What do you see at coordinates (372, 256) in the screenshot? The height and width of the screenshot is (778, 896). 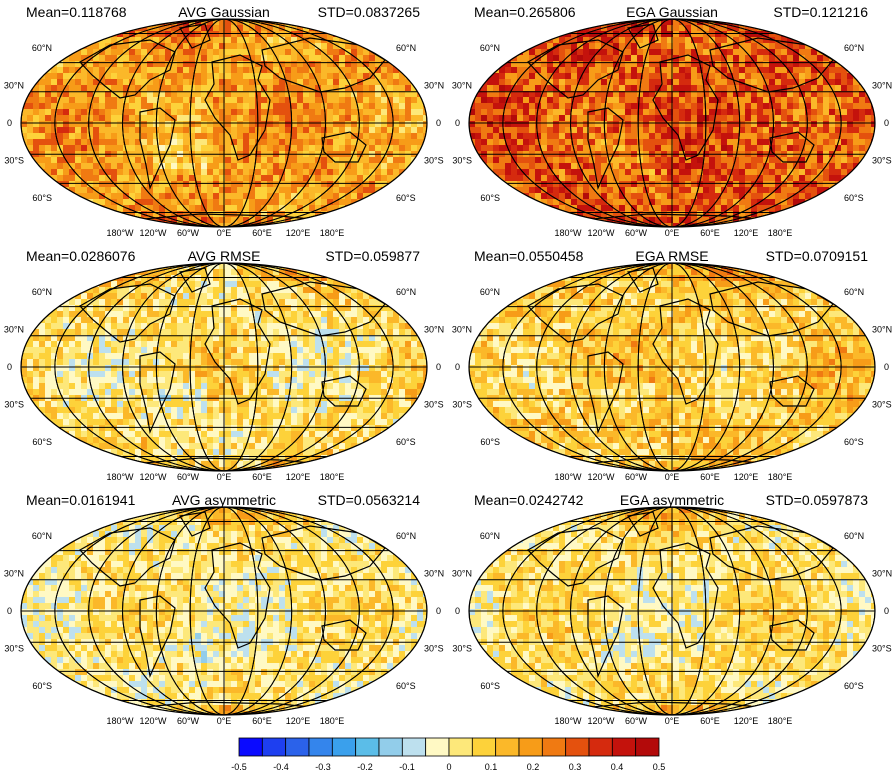 I see `panel-std: STD=0.059877` at bounding box center [372, 256].